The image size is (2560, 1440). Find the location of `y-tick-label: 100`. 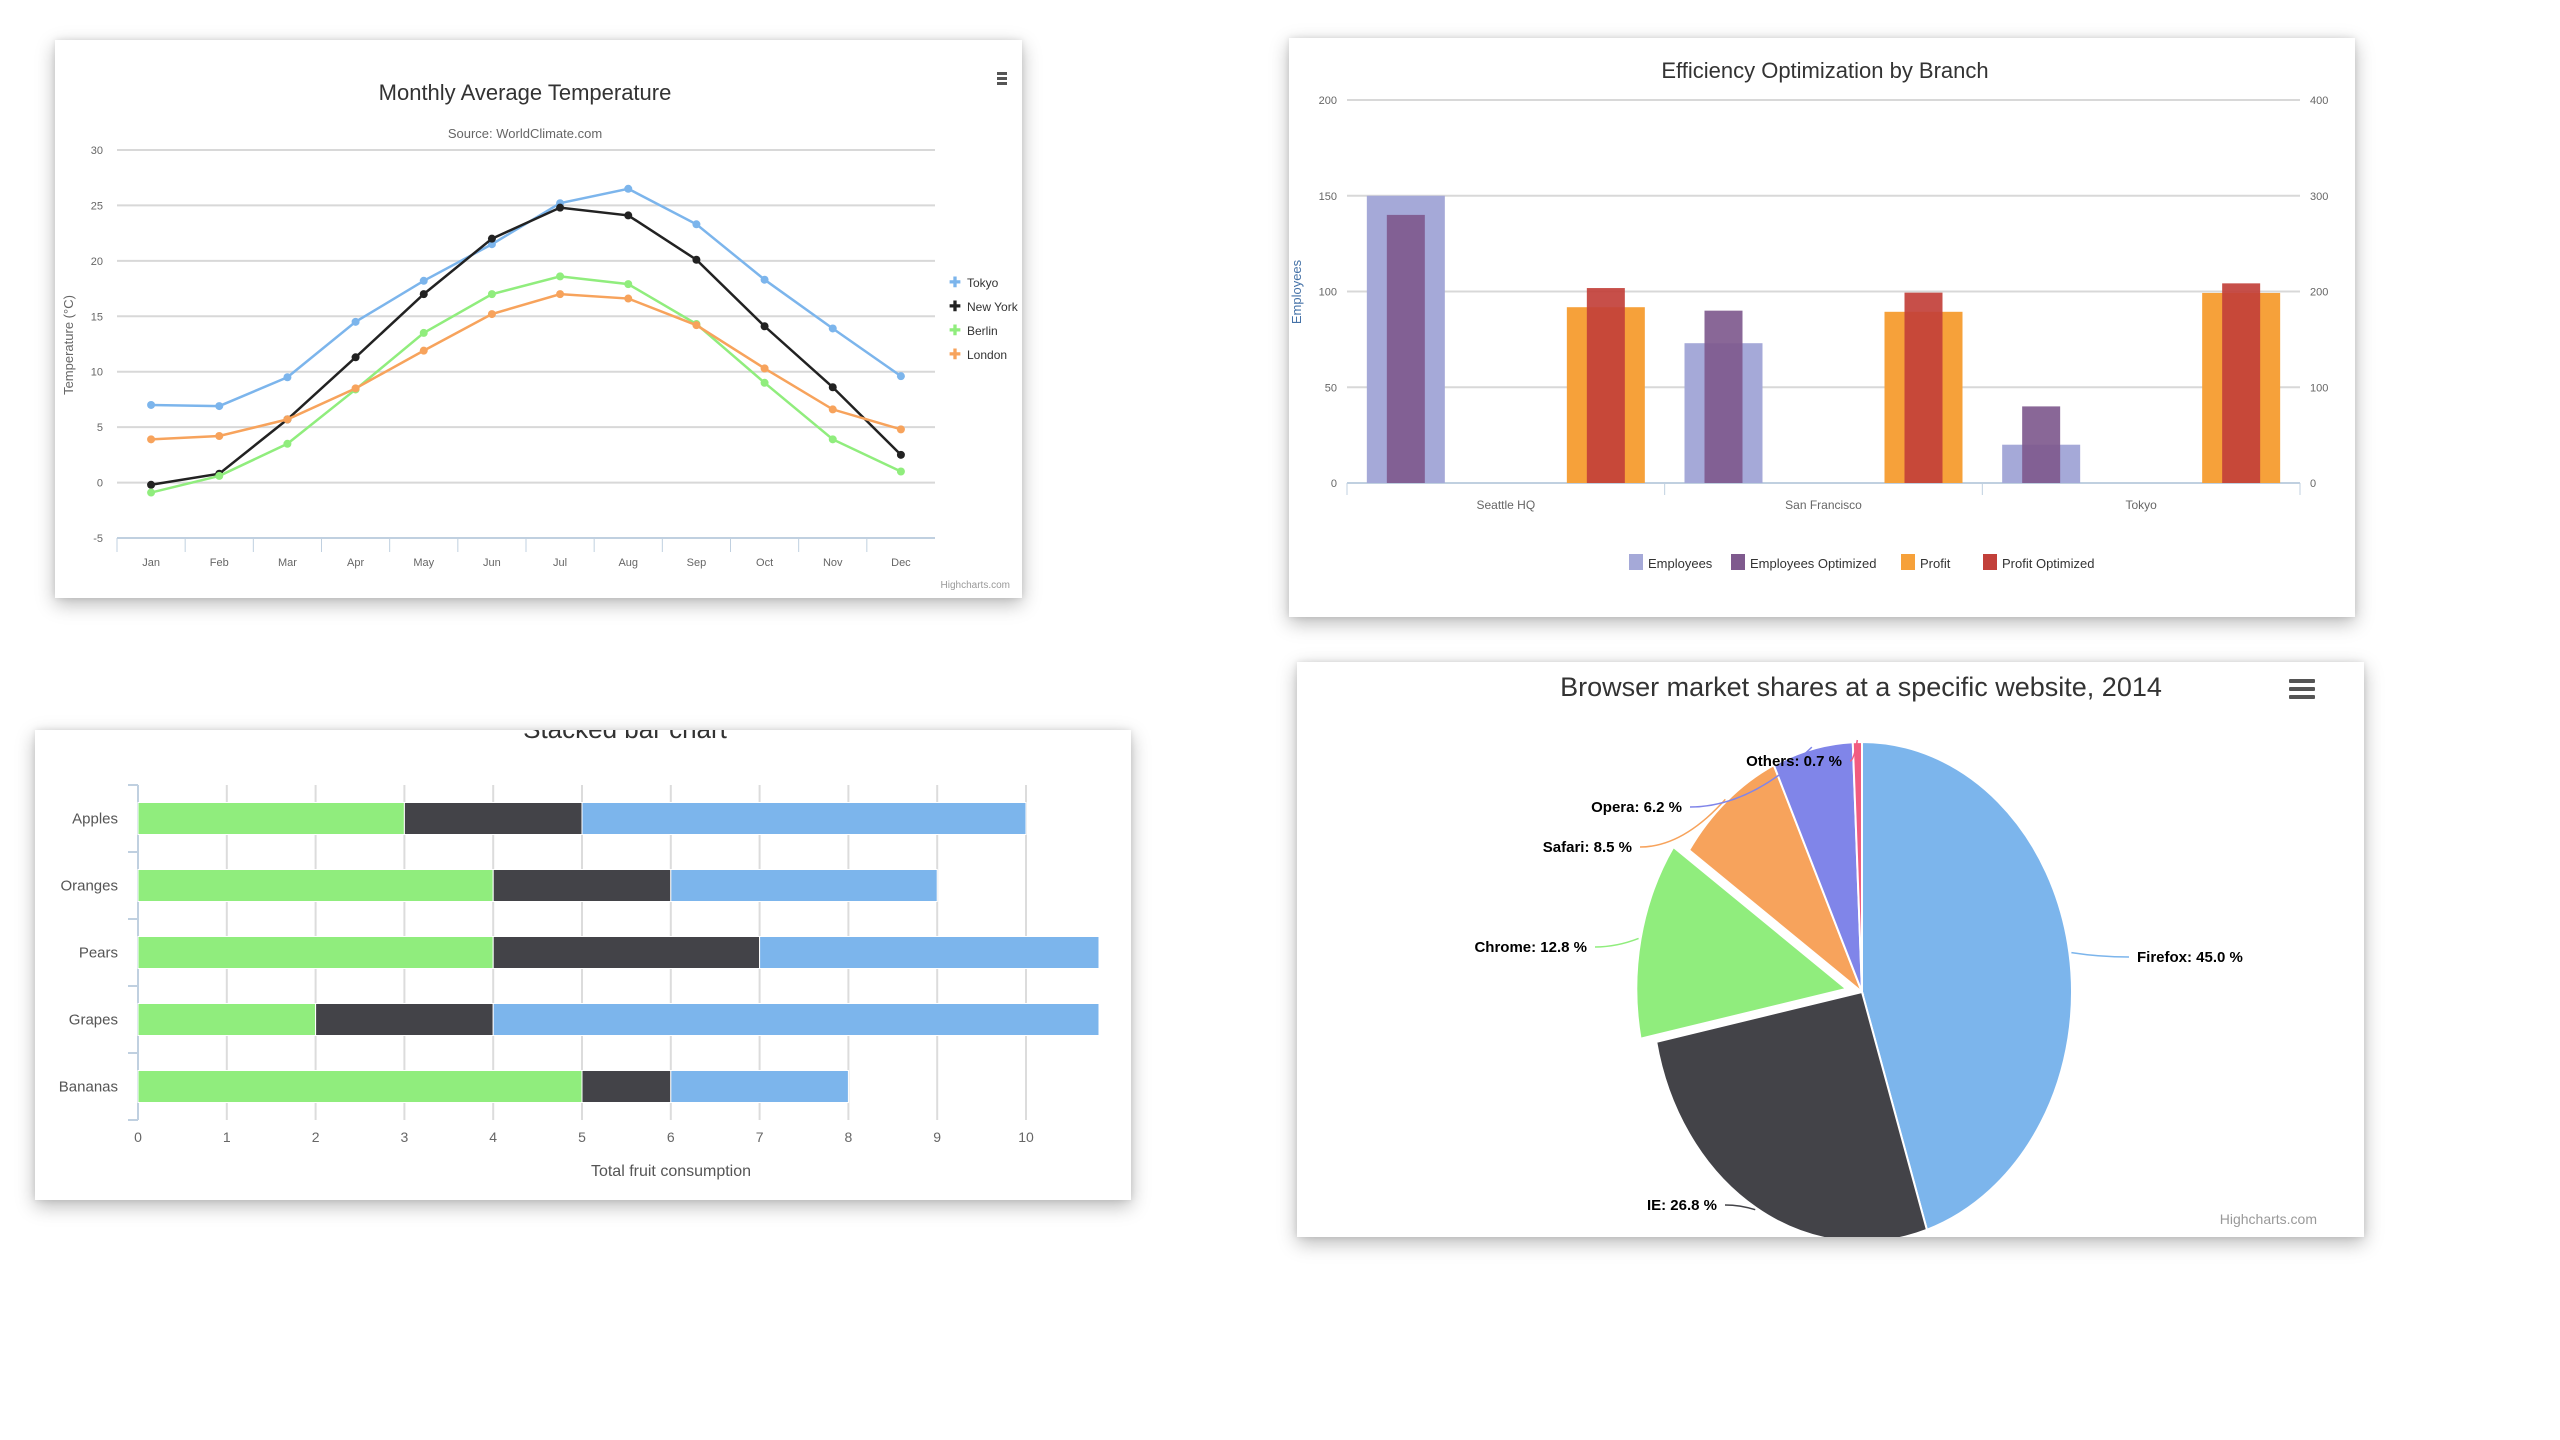

y-tick-label: 100 is located at coordinates (1328, 293).